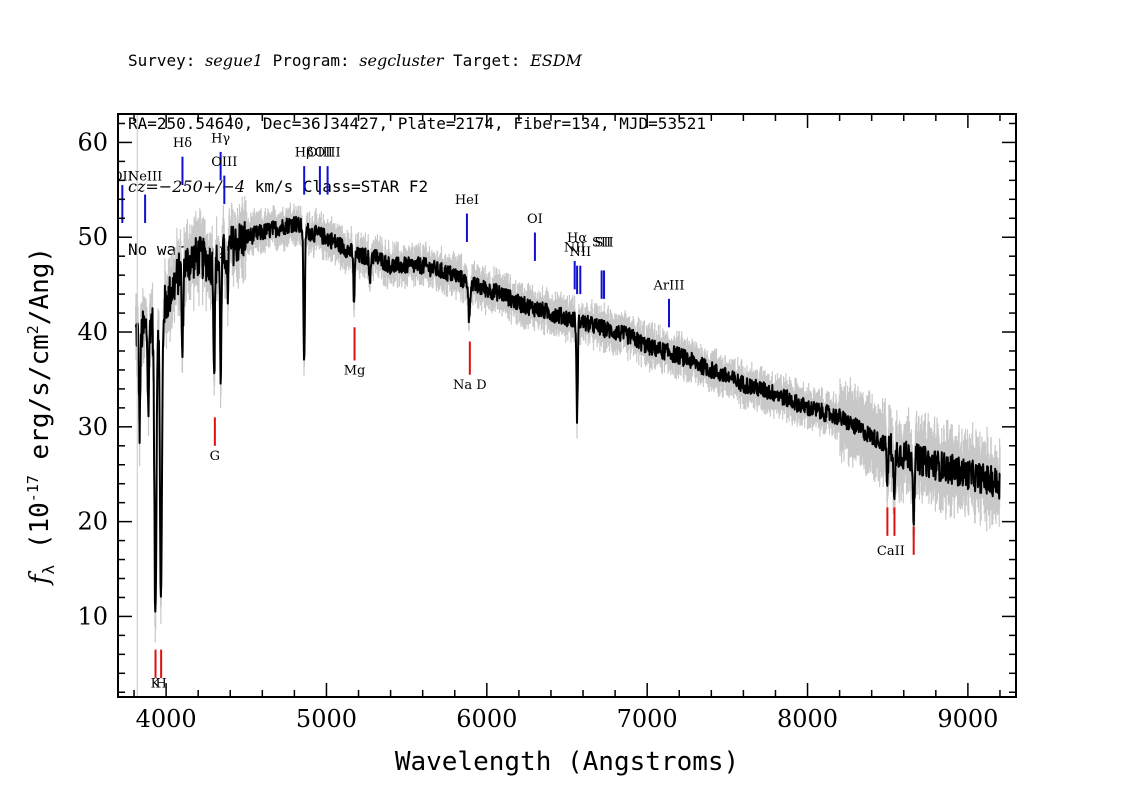  I want to click on emission-line-label: NeIII, so click(145, 176).